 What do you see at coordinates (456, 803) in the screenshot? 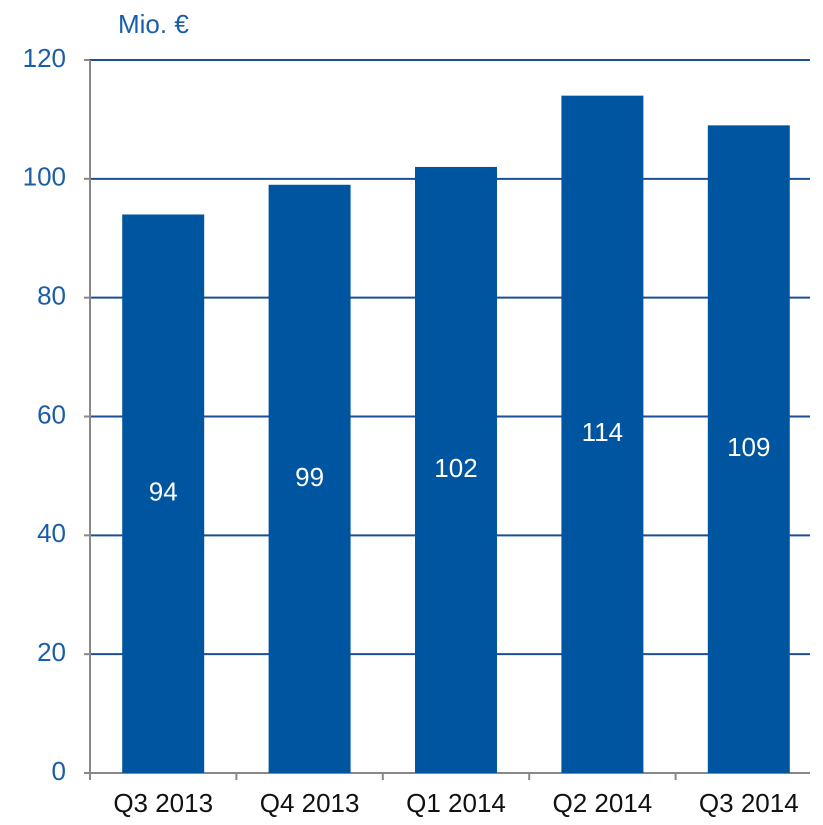
I see `x-tick-label: Q1 2014` at bounding box center [456, 803].